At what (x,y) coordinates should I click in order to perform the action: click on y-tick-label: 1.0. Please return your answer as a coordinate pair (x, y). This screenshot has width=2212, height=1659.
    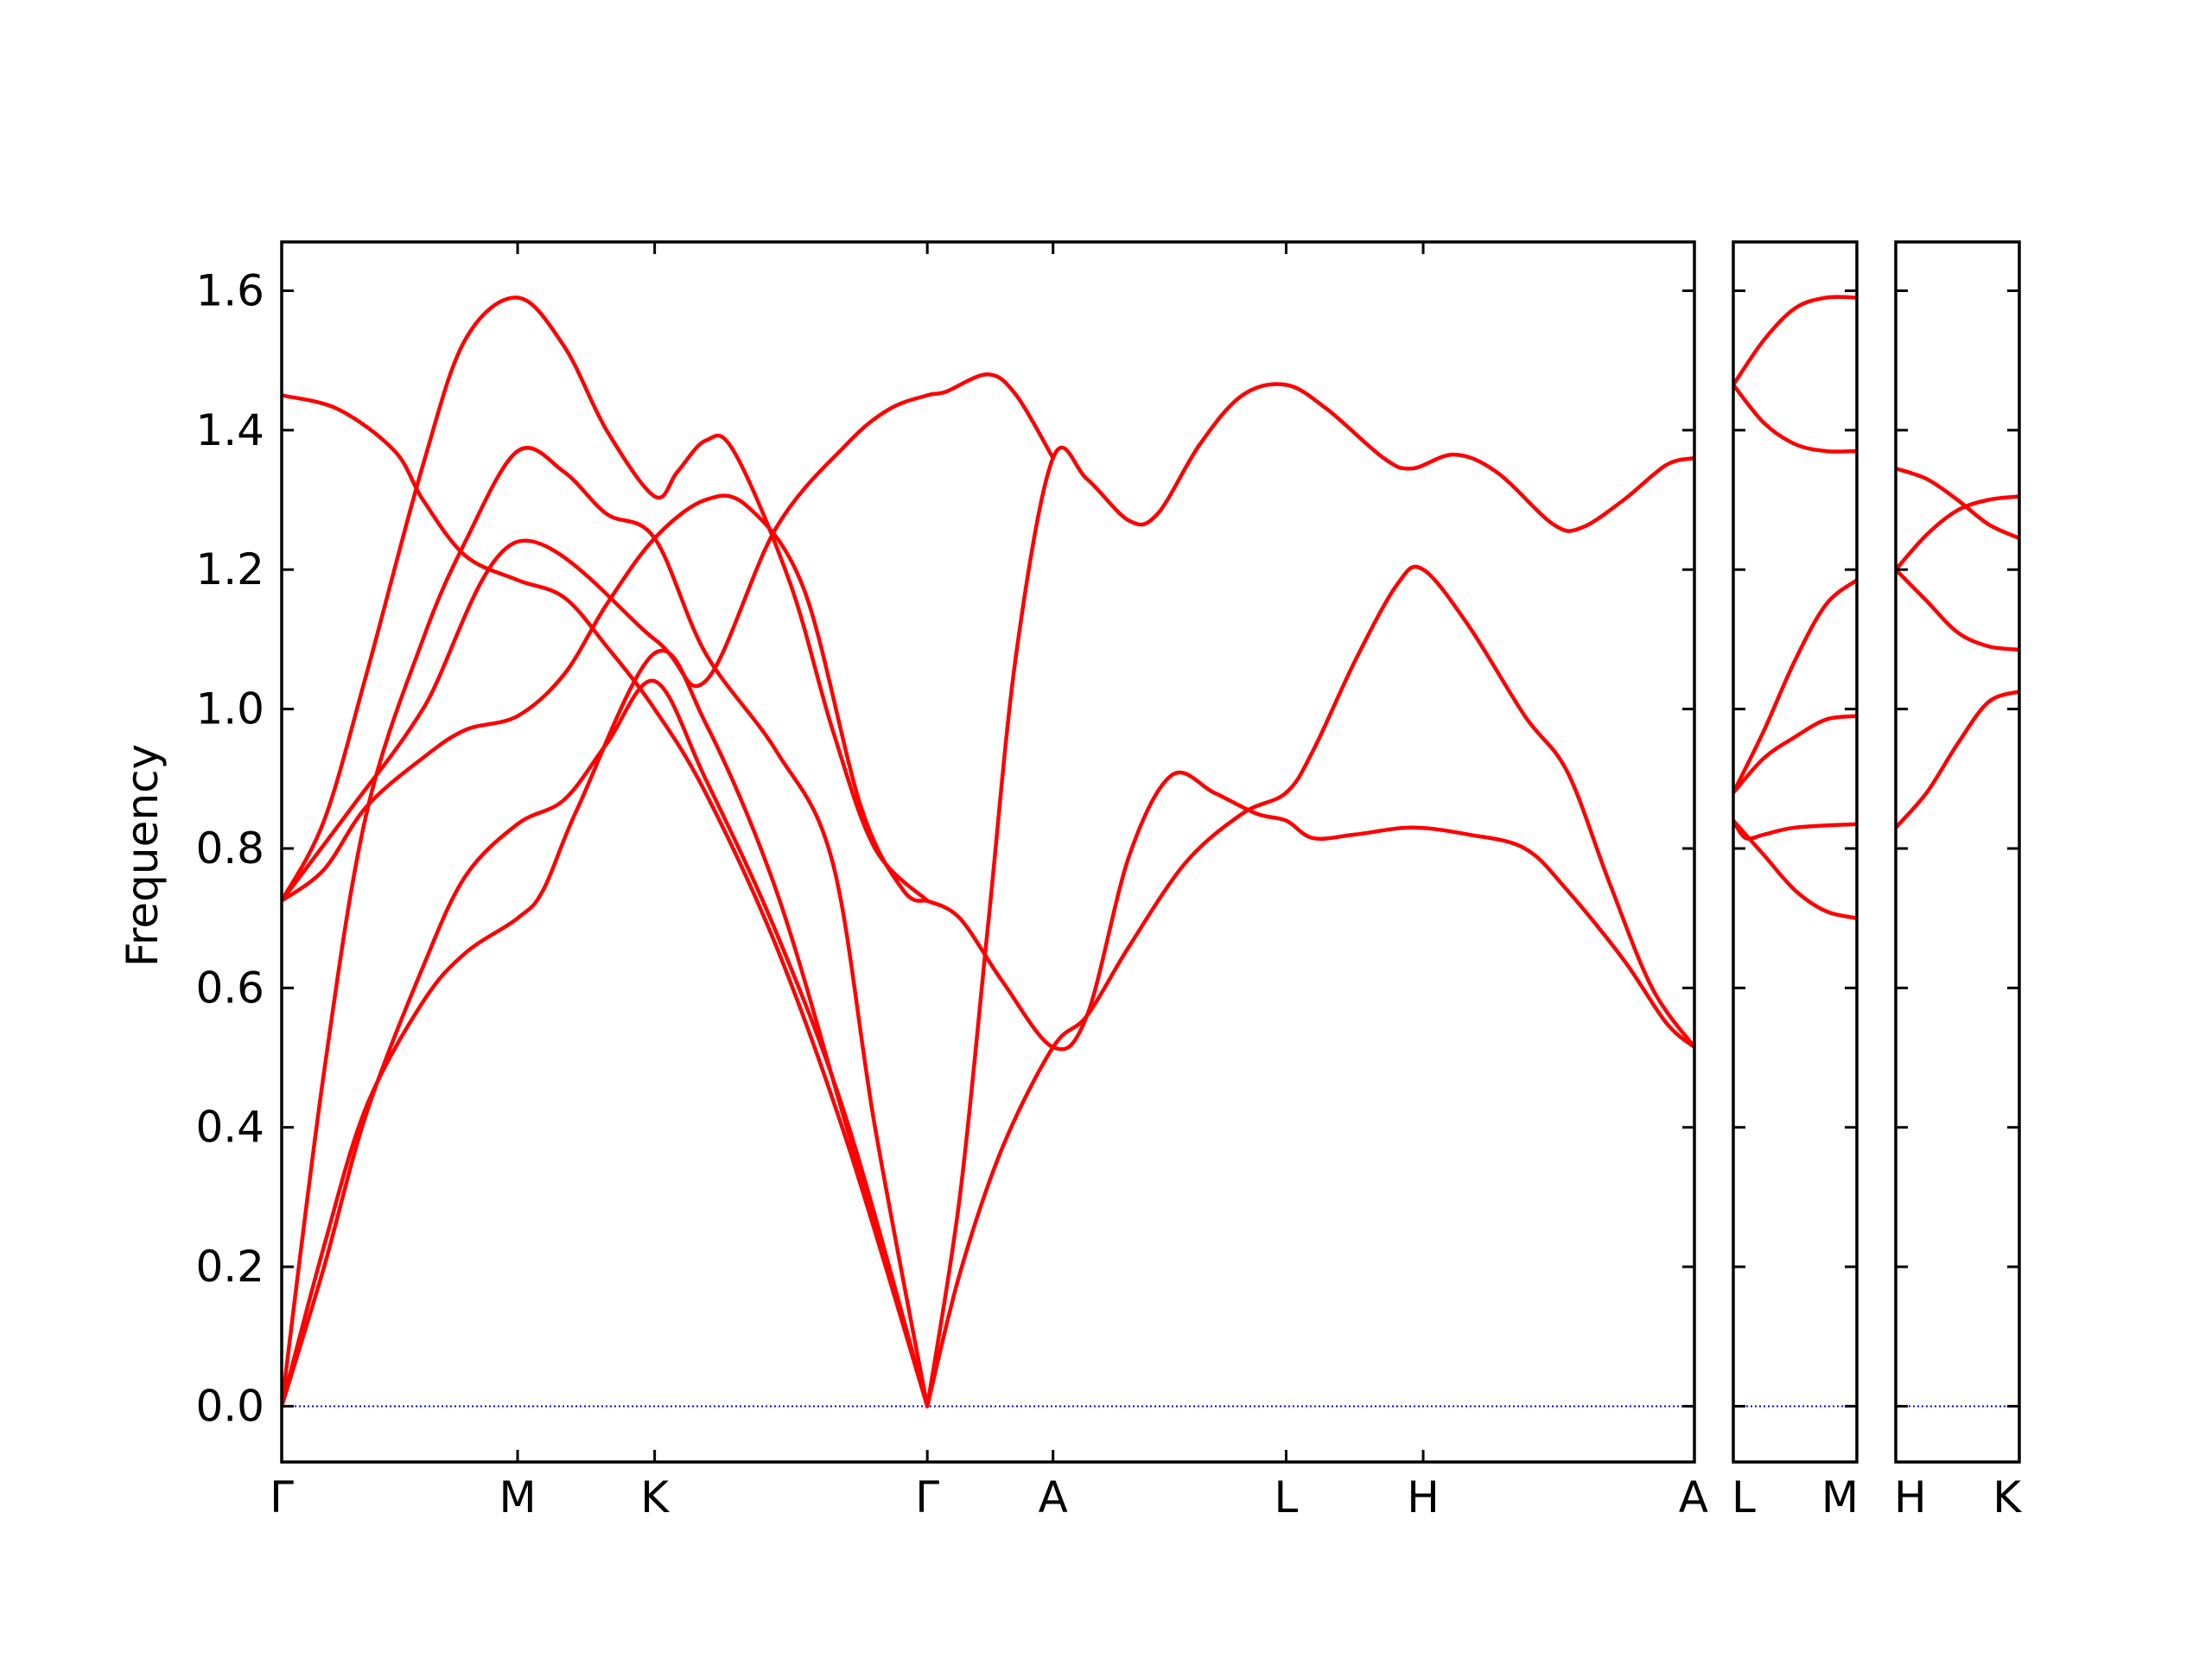
    Looking at the image, I should click on (230, 709).